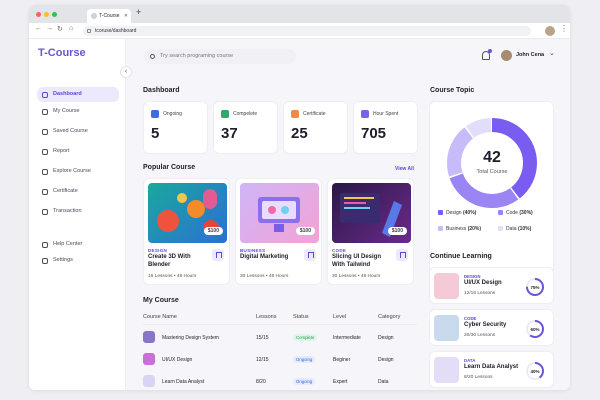  Describe the element at coordinates (530, 55) in the screenshot. I see `user-name: John Cena` at that location.